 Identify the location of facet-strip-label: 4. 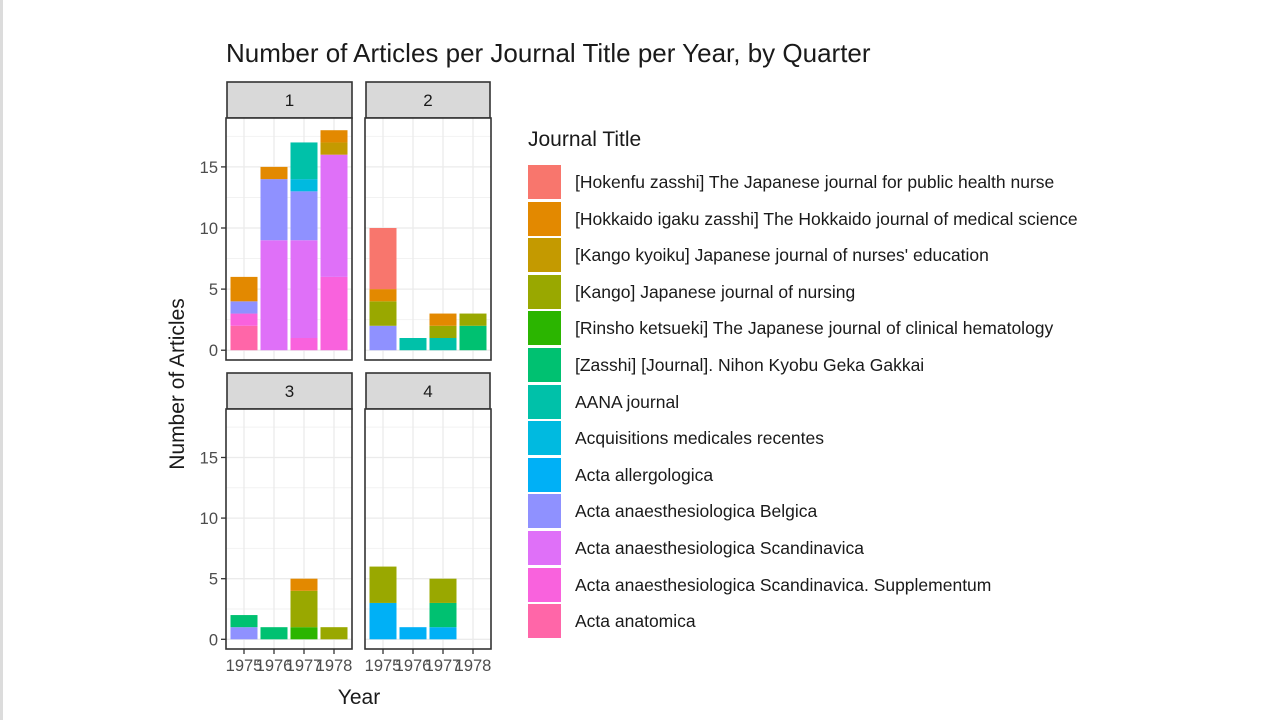
(427, 391).